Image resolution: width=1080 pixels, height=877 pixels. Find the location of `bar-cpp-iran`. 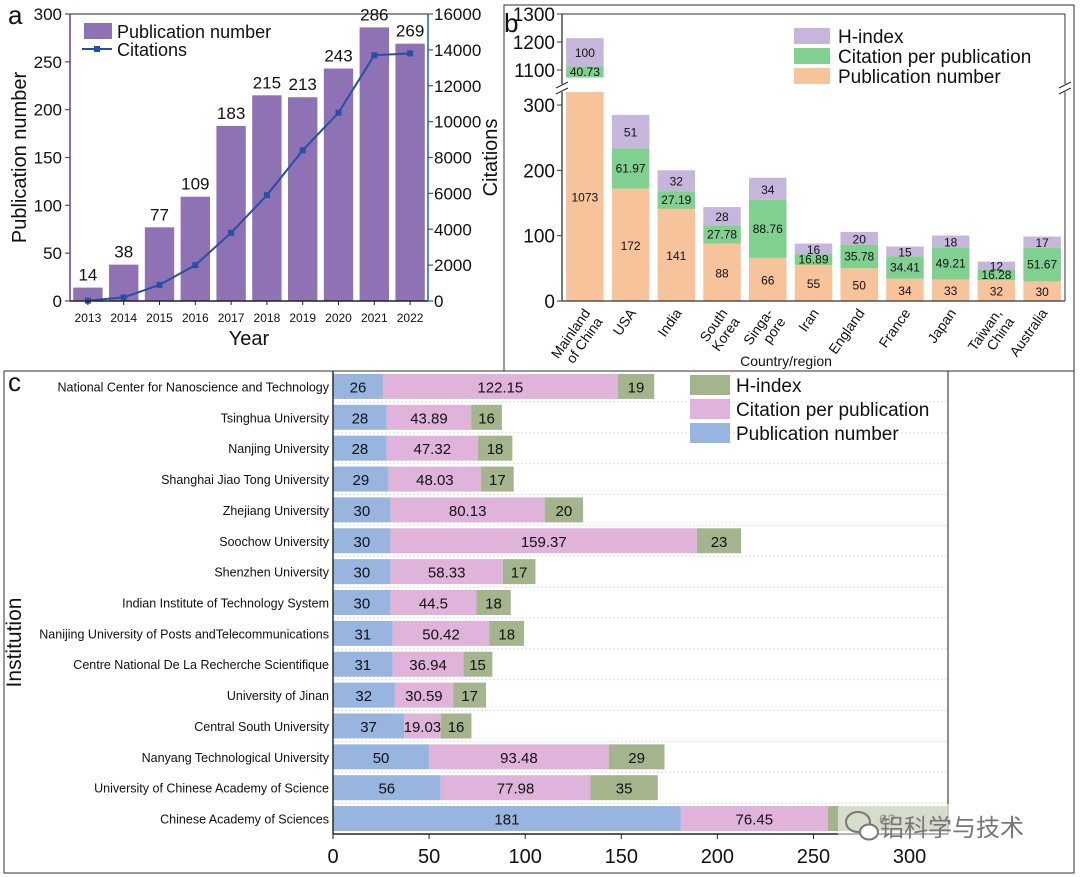

bar-cpp-iran is located at coordinates (813, 260).